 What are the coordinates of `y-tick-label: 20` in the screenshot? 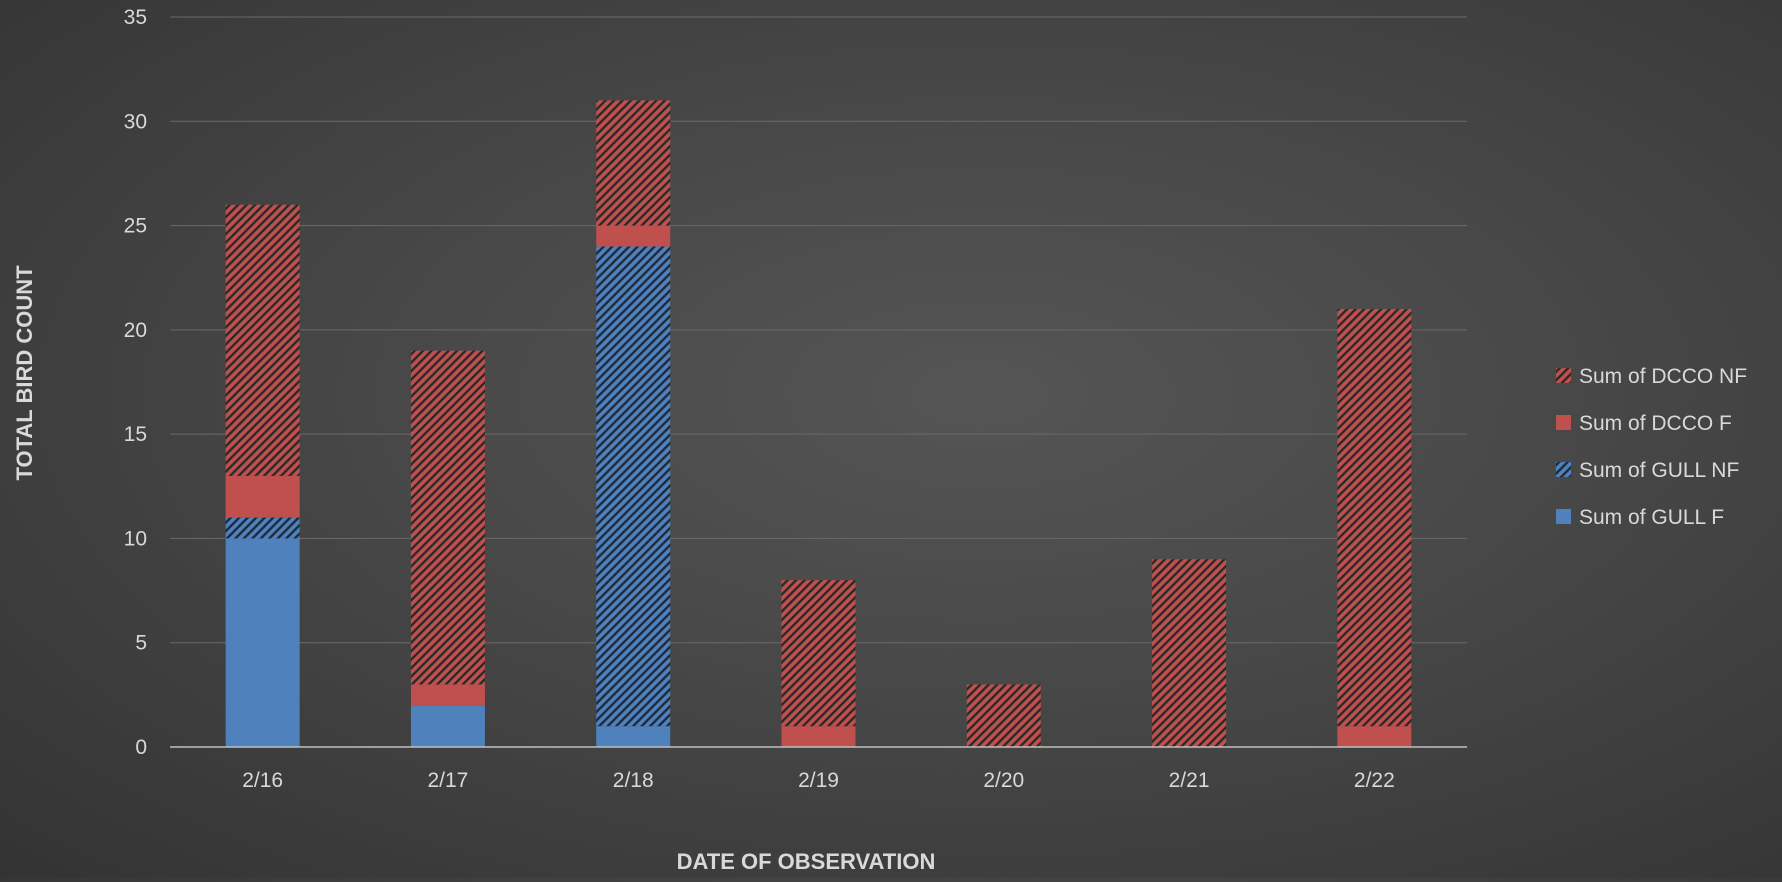 It's located at (135, 330).